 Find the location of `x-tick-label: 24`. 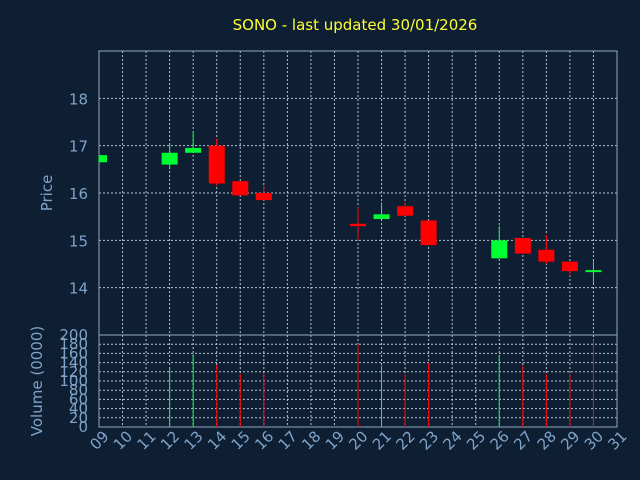

x-tick-label: 24 is located at coordinates (453, 440).